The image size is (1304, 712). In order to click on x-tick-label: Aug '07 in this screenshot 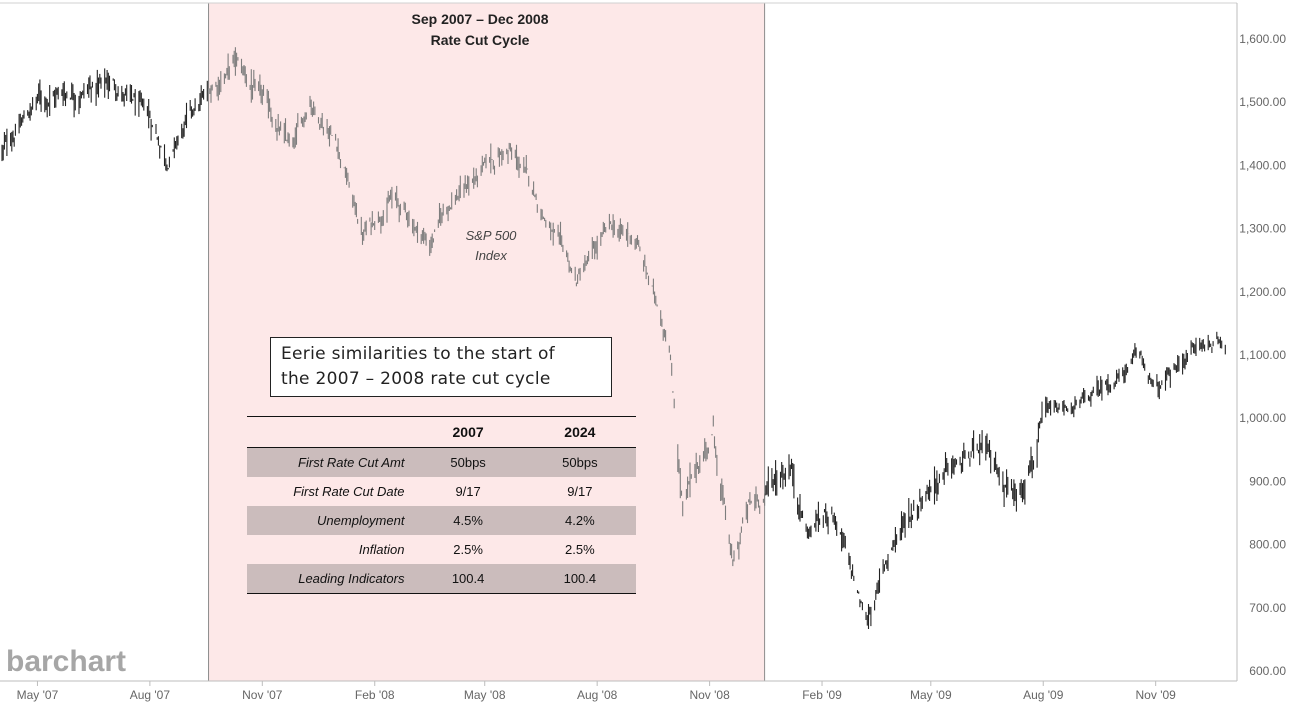, I will do `click(150, 695)`.